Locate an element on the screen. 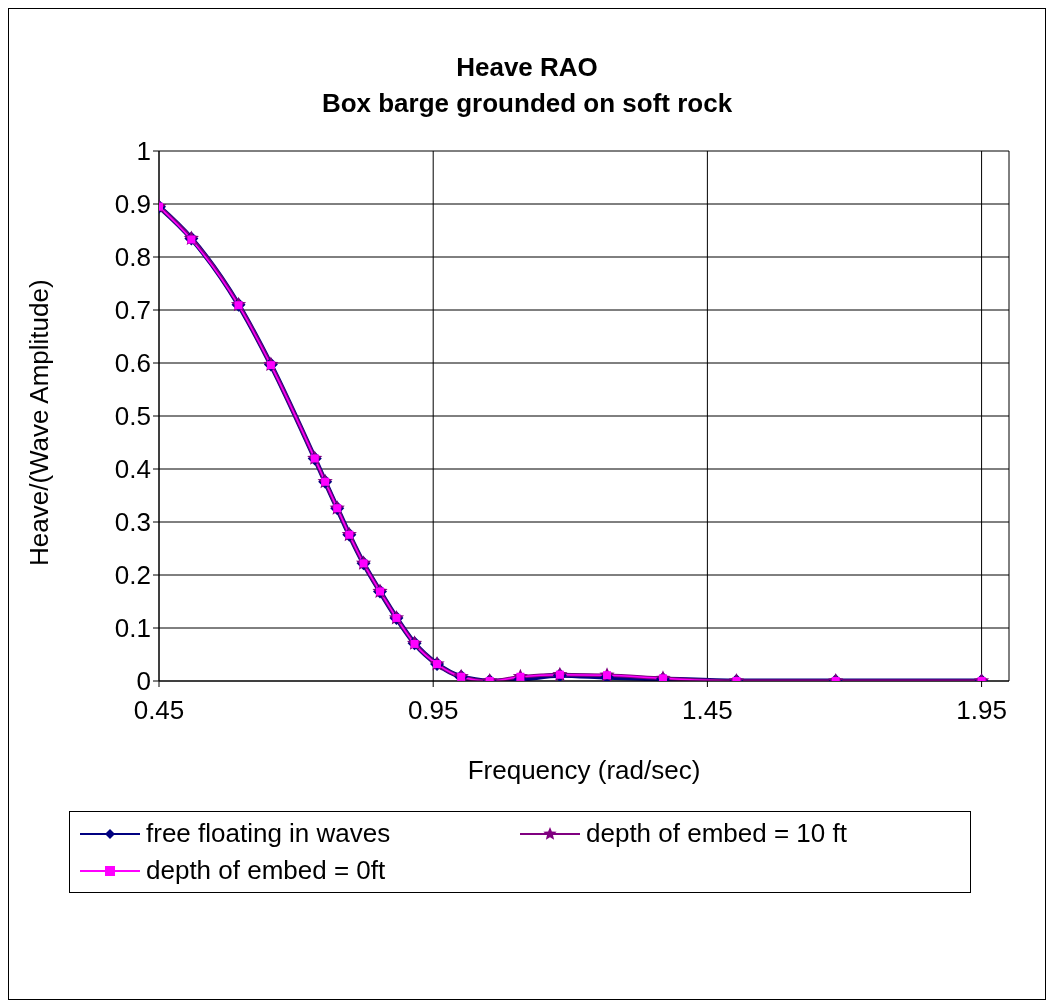 Image resolution: width=1054 pixels, height=1006 pixels. y-tick-label: 0.9 is located at coordinates (132, 204).